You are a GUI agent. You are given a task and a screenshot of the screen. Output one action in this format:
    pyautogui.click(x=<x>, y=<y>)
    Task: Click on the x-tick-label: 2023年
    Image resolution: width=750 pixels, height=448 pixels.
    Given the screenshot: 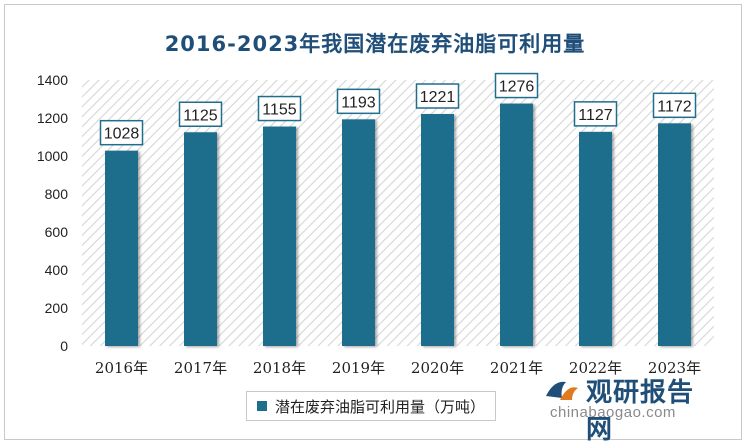 What is the action you would take?
    pyautogui.click(x=674, y=368)
    